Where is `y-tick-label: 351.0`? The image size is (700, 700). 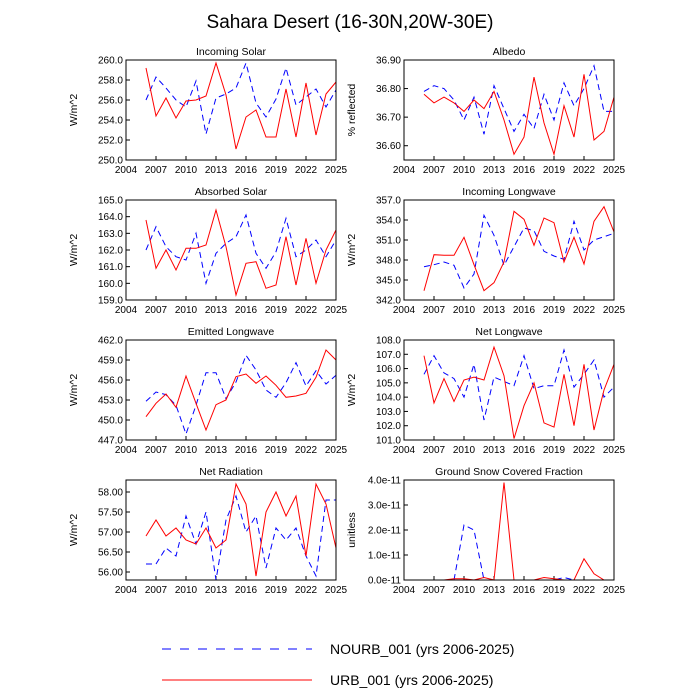
y-tick-label: 351.0 is located at coordinates (388, 241).